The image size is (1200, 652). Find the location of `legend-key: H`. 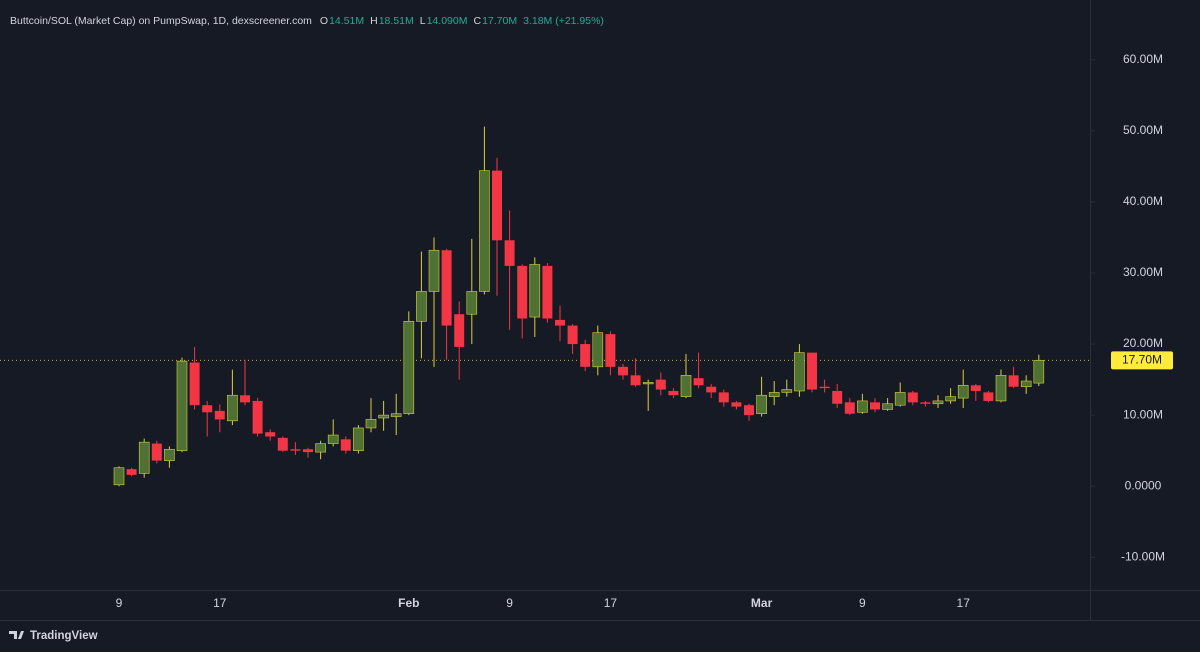

legend-key: H is located at coordinates (374, 21).